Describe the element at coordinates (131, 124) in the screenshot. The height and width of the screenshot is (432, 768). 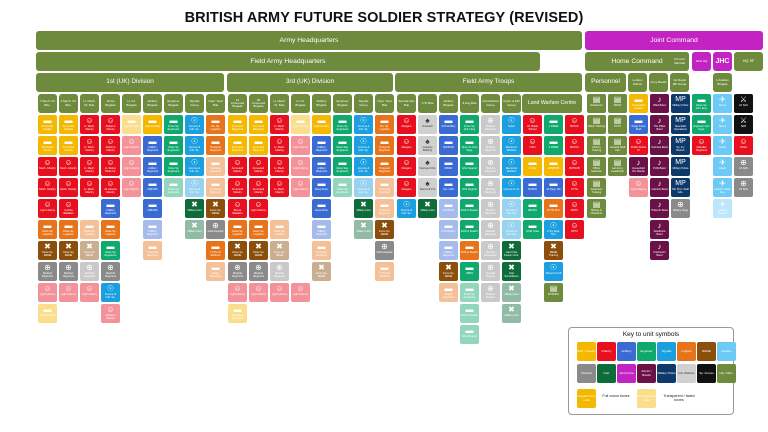
I see `unit-tile: ▬ Light Cavalry` at that location.